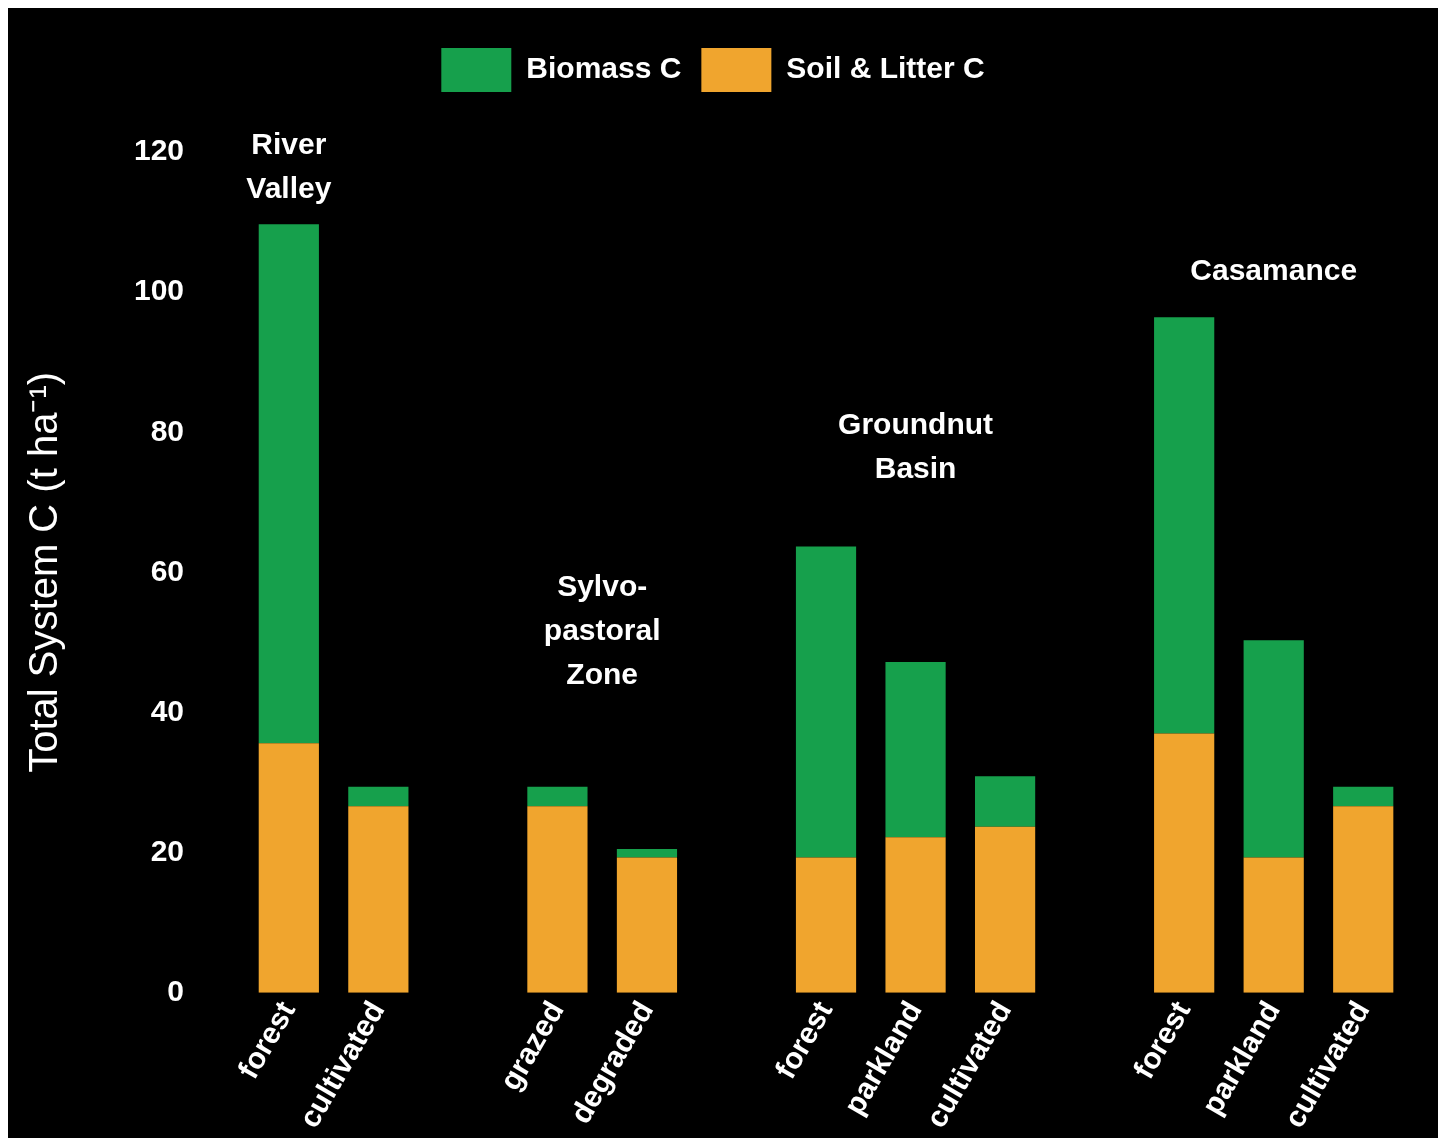 This screenshot has width=1448, height=1146. I want to click on y-tick-label: 20, so click(167, 850).